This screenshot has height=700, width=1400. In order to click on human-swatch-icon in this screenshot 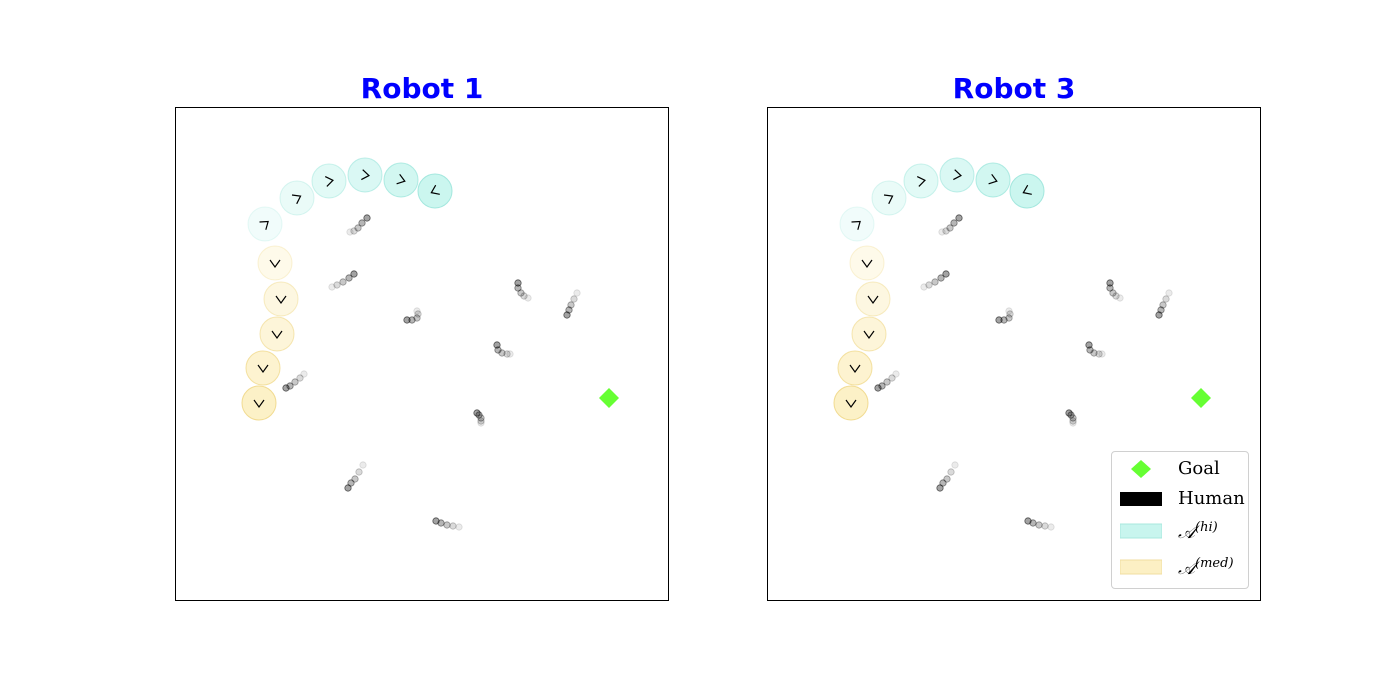, I will do `click(1141, 499)`.